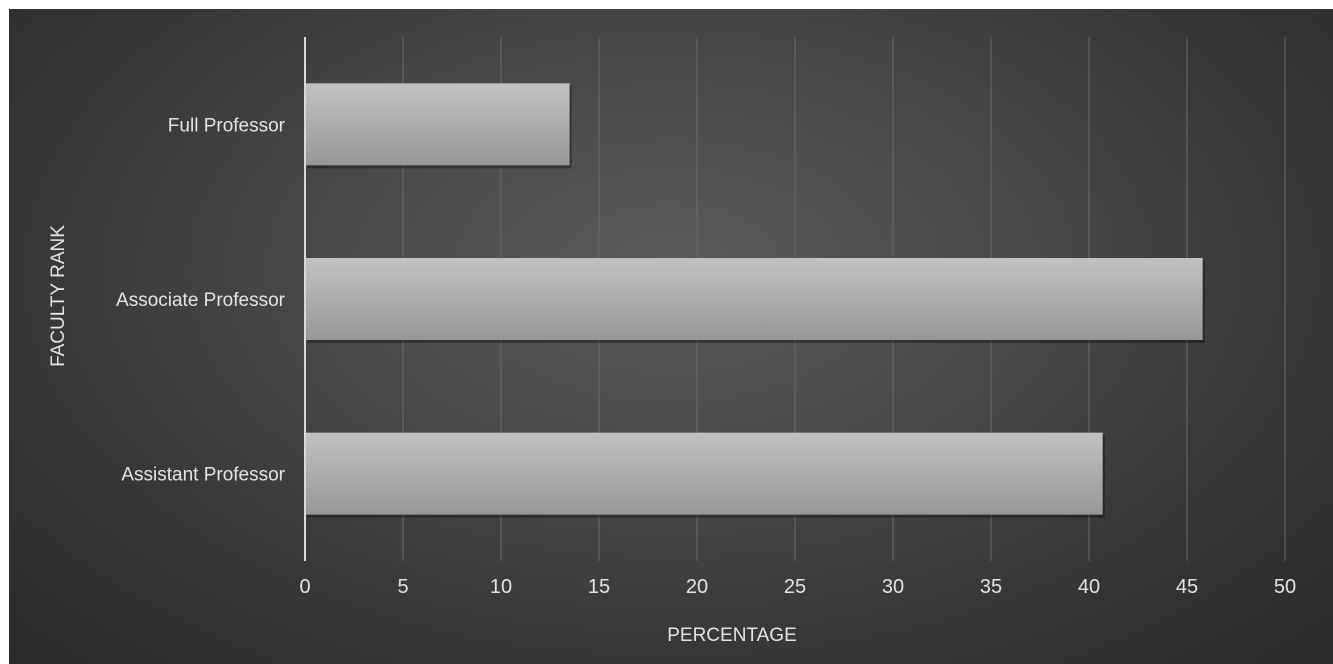 The height and width of the screenshot is (664, 1333). Describe the element at coordinates (599, 587) in the screenshot. I see `x-tick-label: 15` at that location.